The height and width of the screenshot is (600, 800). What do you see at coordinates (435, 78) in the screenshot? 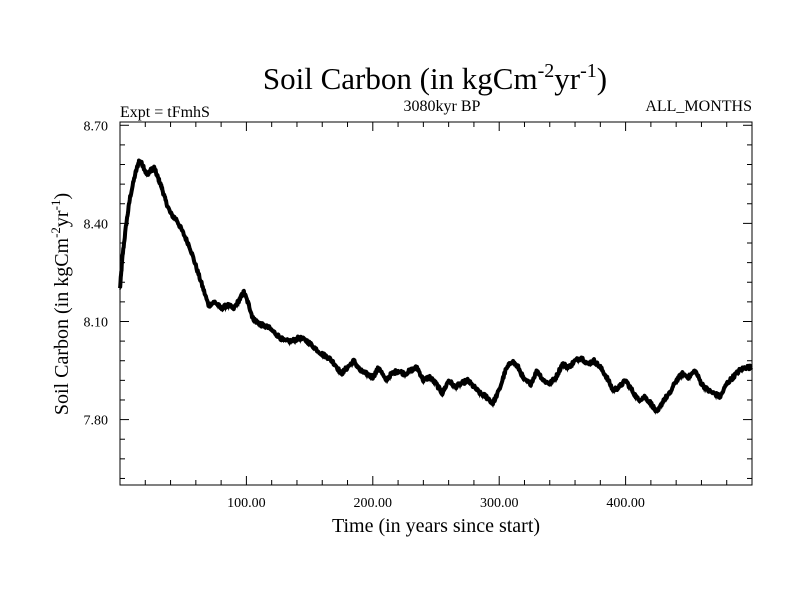
I see `chart-title: Soil Carbon (in kgCm-2yr-1)` at bounding box center [435, 78].